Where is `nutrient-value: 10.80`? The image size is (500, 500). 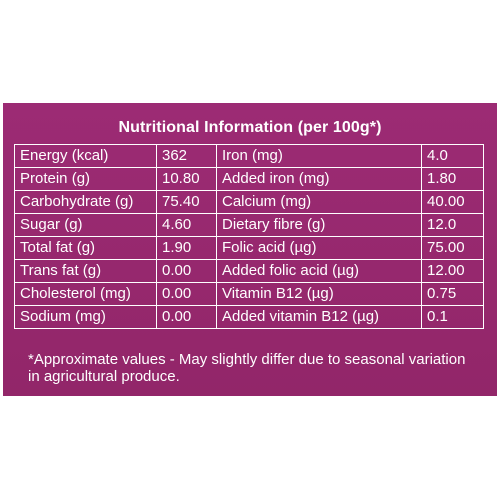
nutrient-value: 10.80 is located at coordinates (186, 179).